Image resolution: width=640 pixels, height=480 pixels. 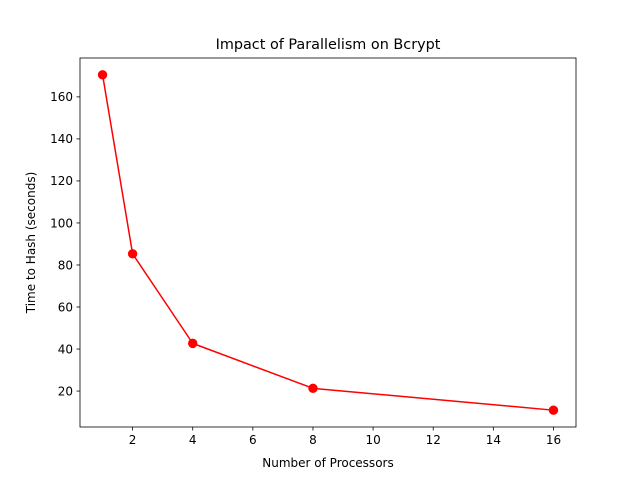 What do you see at coordinates (133, 440) in the screenshot?
I see `x-tick-label: 2` at bounding box center [133, 440].